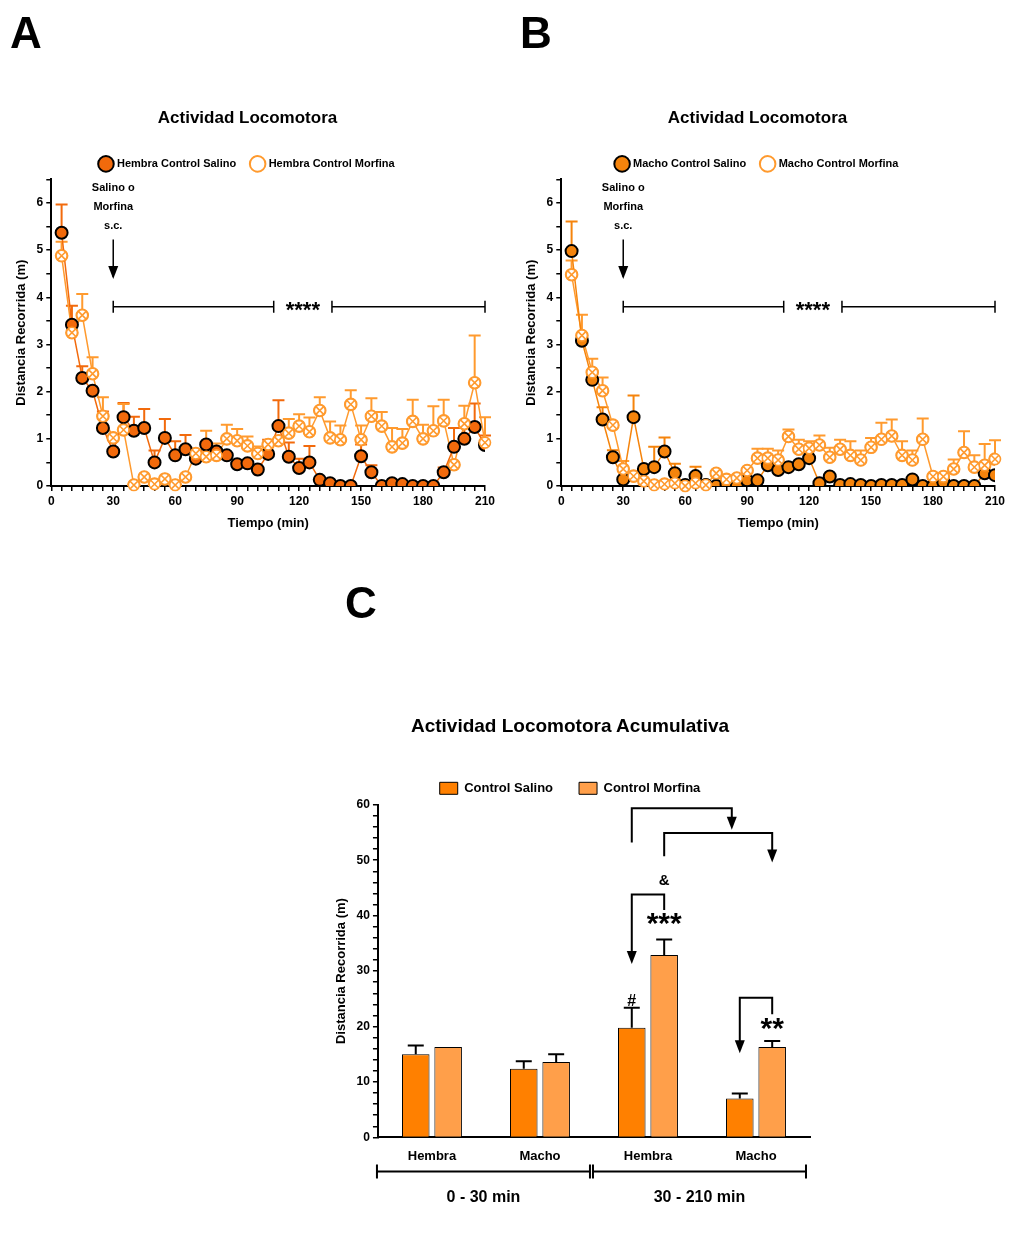  I want to click on legend-label: Control Morfina, so click(652, 787).